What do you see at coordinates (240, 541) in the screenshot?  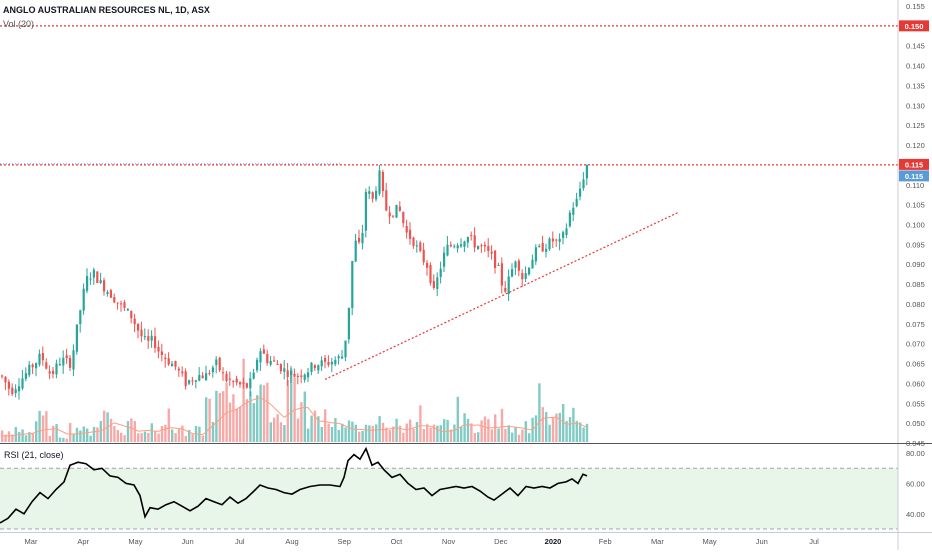 I see `time-tick-label: Jul` at bounding box center [240, 541].